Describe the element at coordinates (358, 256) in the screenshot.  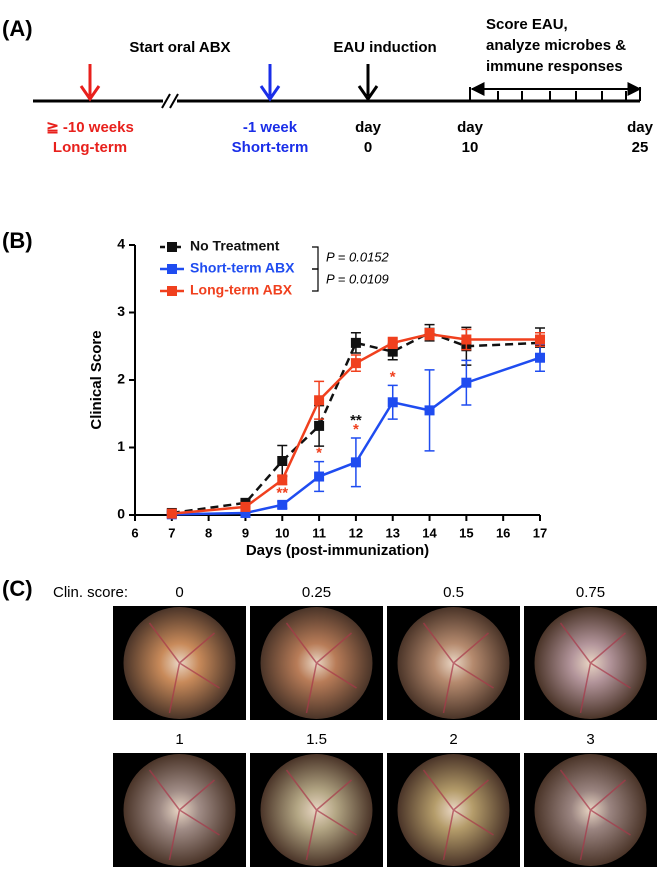
I see `p-value: P = 0.0152` at that location.